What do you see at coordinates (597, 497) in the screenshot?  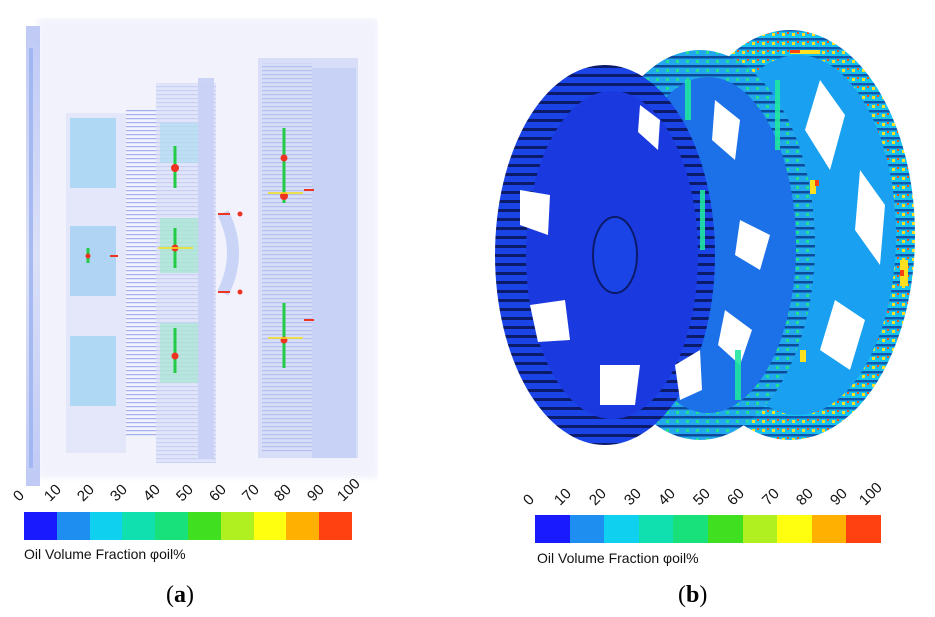 I see `colorbar-tick: 20` at bounding box center [597, 497].